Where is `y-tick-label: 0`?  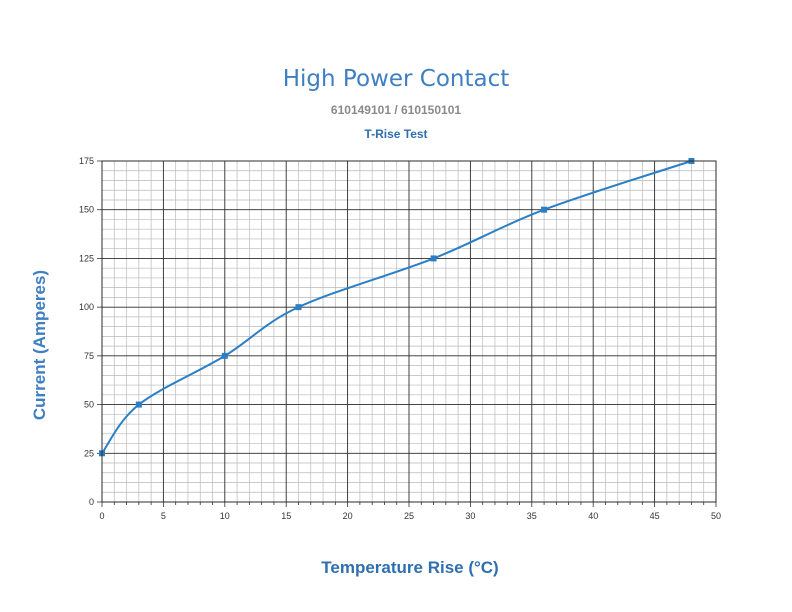
y-tick-label: 0 is located at coordinates (91, 502).